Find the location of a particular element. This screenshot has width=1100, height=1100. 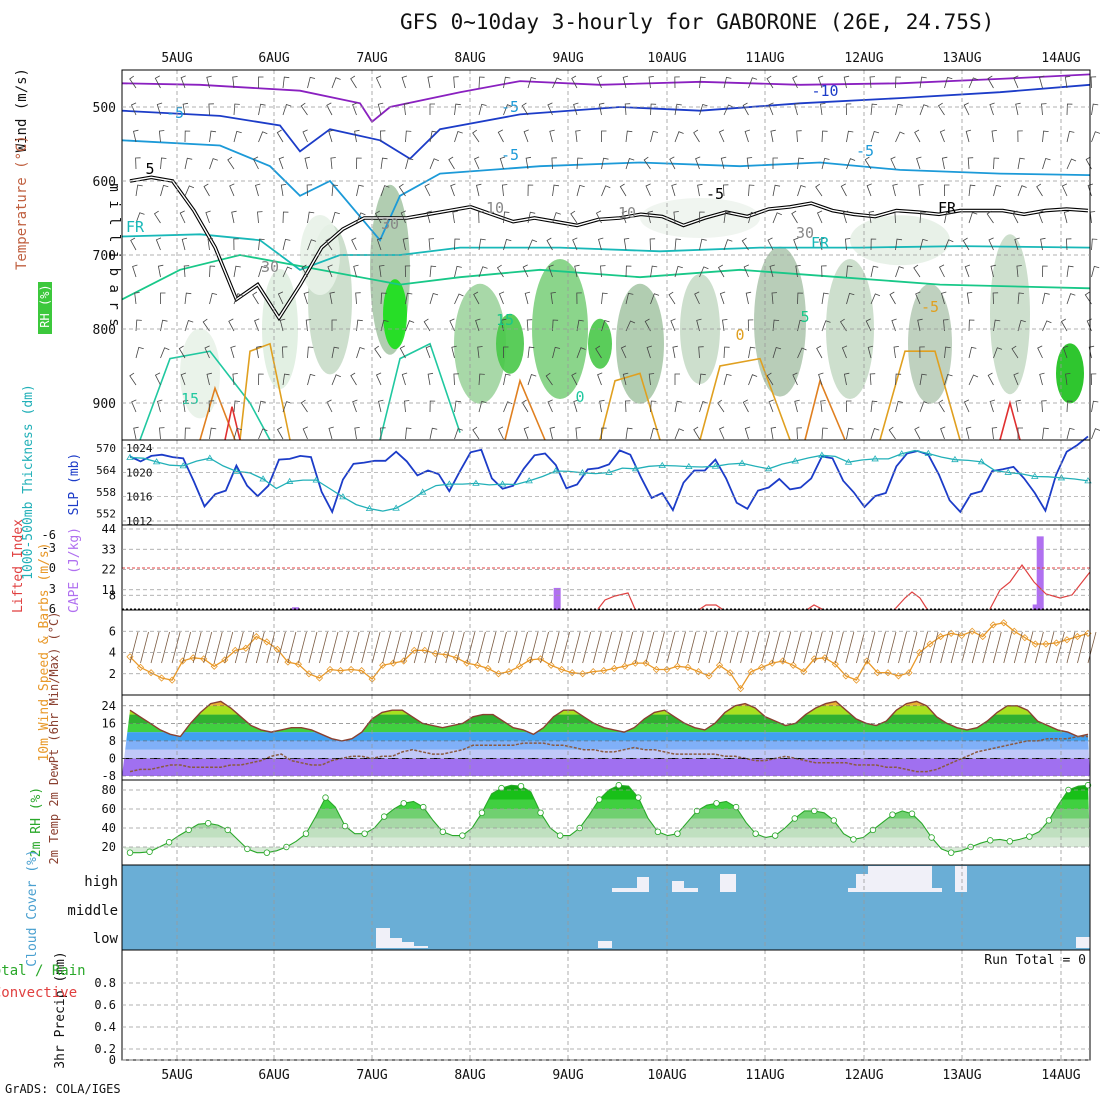

contour-label: -5 is located at coordinates (175, 113).